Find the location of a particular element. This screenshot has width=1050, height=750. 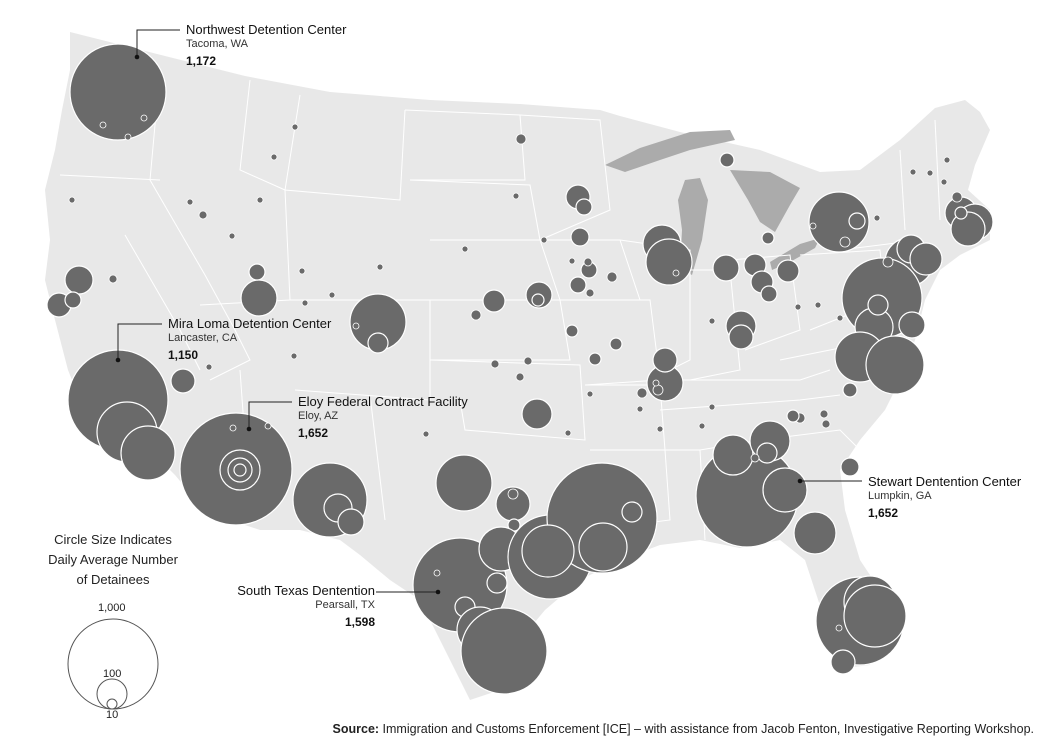

facility-name: South Texas Dentention is located at coordinates (306, 590).